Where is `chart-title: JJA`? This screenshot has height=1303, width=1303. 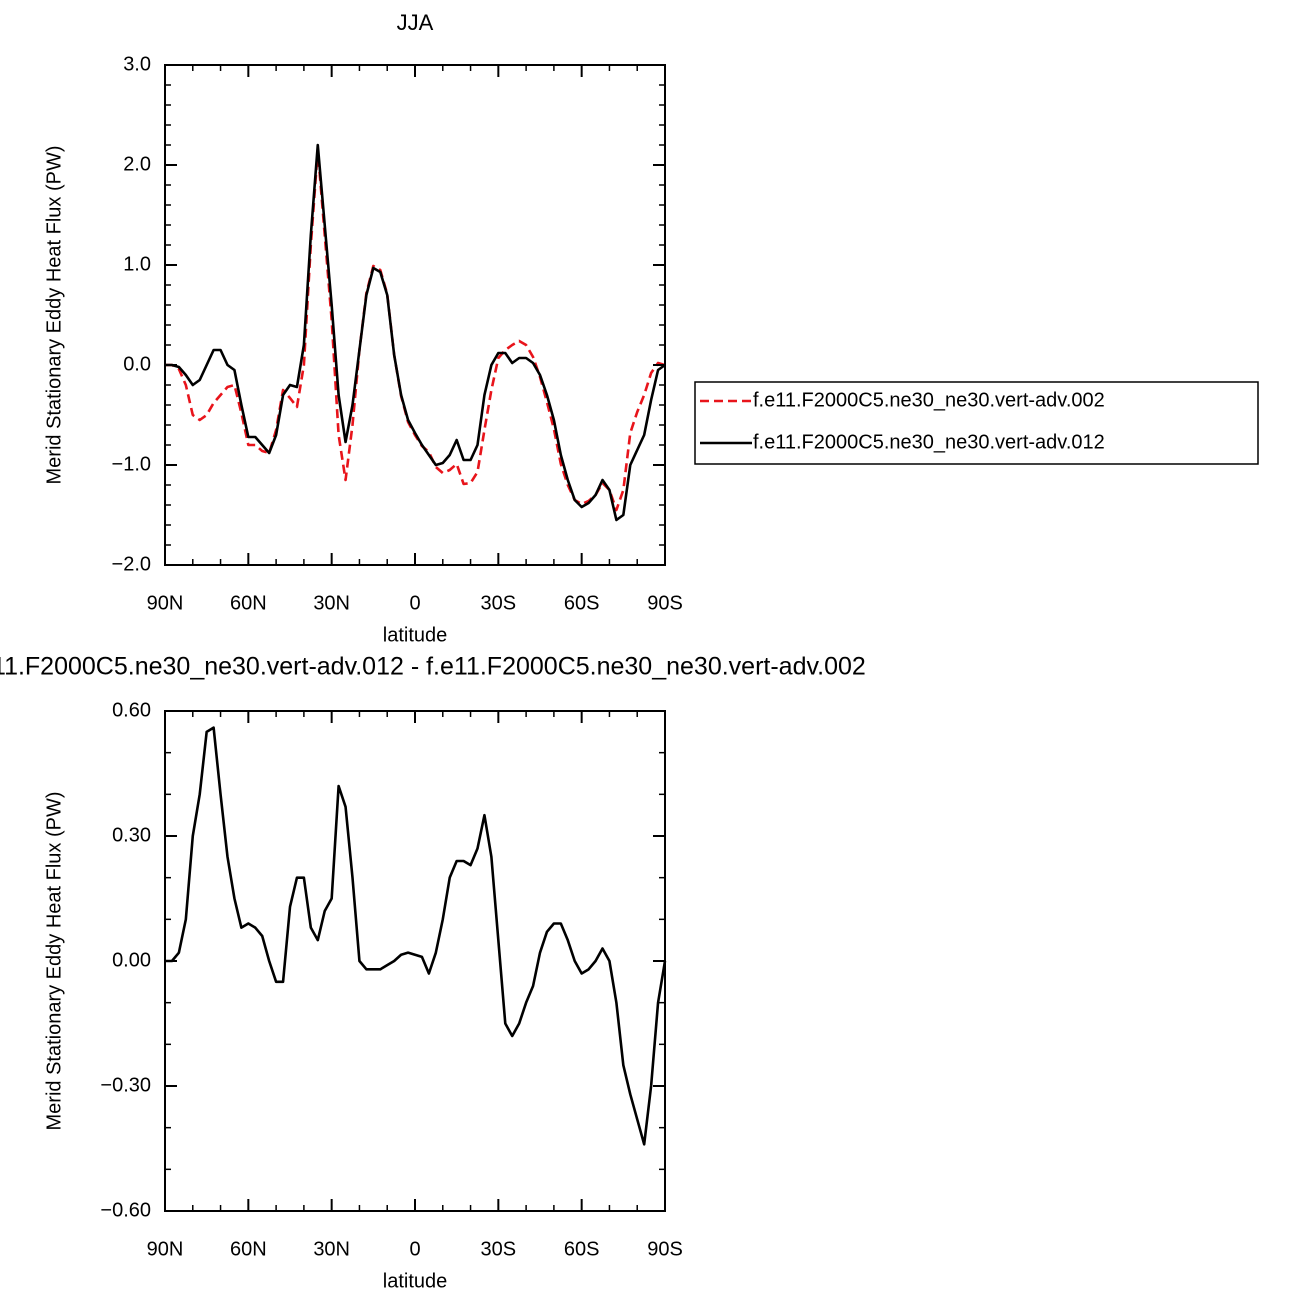 chart-title: JJA is located at coordinates (415, 22).